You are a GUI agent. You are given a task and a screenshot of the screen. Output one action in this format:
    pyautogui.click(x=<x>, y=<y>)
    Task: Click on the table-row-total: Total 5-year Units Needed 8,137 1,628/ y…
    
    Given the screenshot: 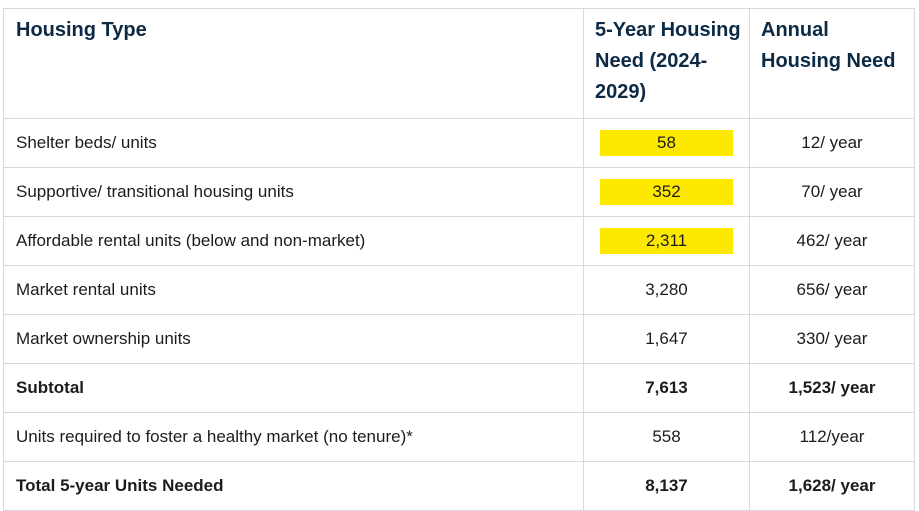 What is the action you would take?
    pyautogui.click(x=459, y=486)
    